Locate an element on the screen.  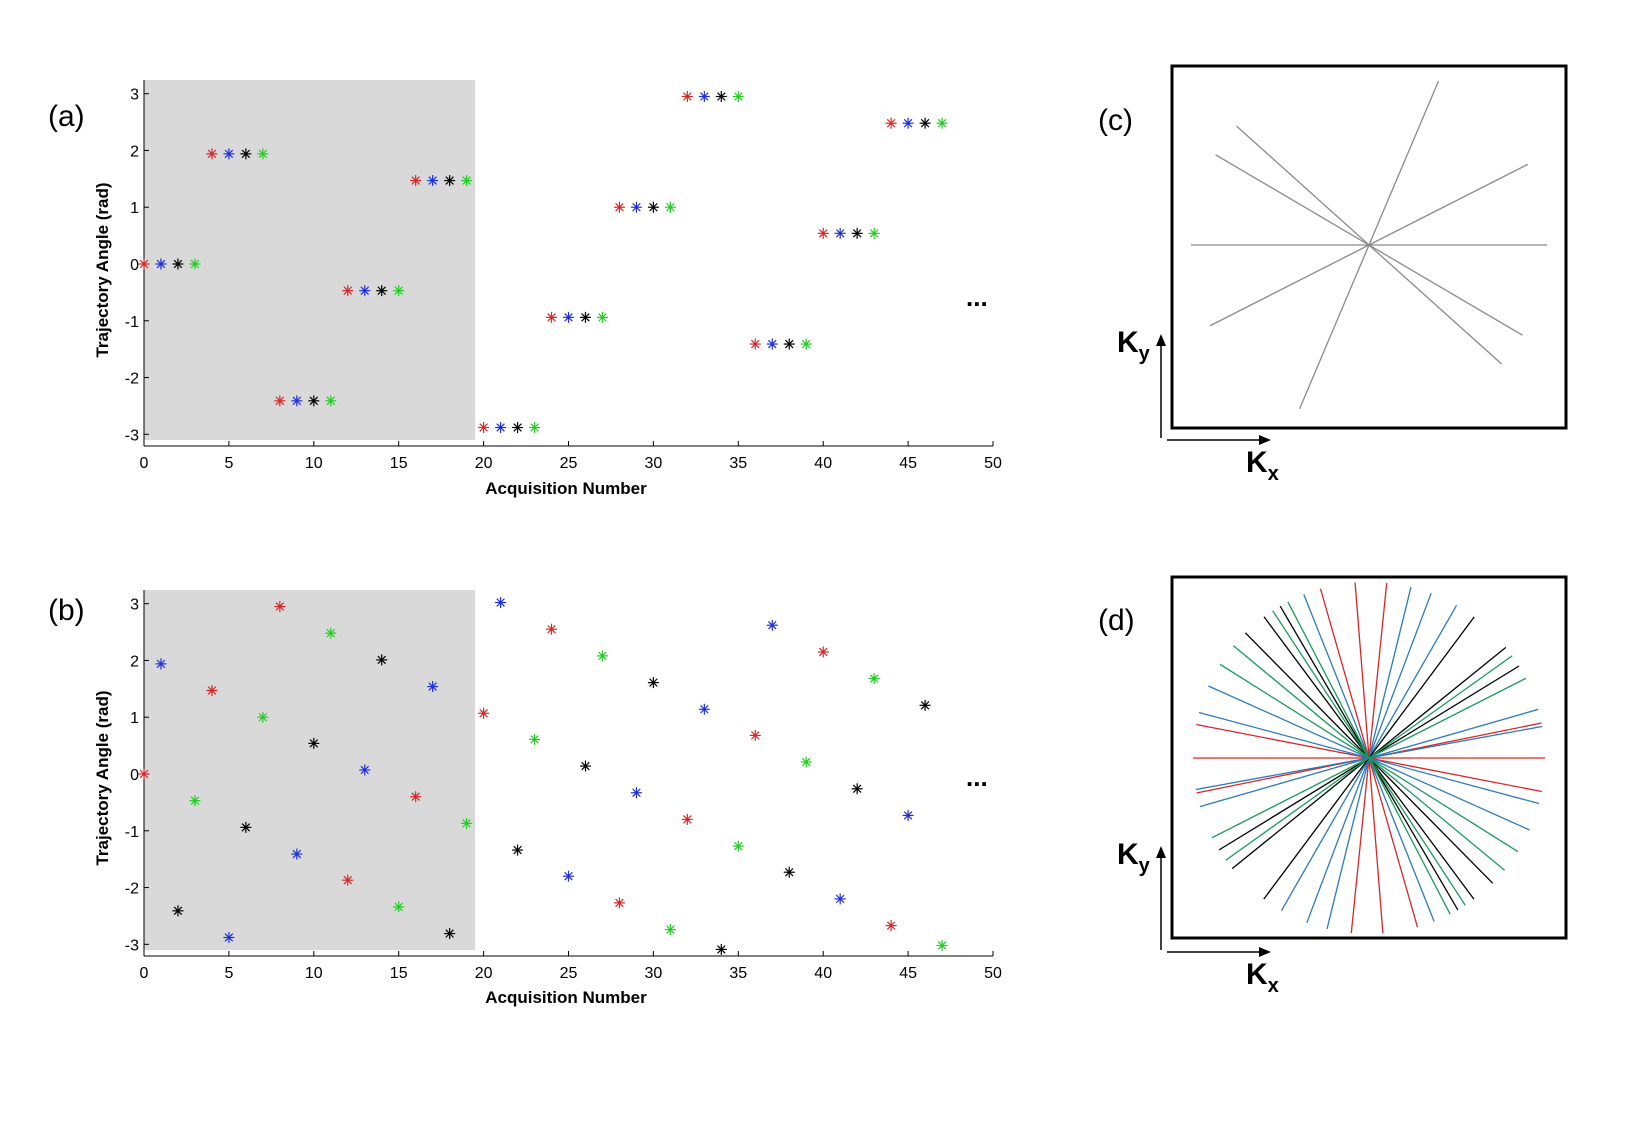
panel-c-ky-label: Ky is located at coordinates (1134, 345).